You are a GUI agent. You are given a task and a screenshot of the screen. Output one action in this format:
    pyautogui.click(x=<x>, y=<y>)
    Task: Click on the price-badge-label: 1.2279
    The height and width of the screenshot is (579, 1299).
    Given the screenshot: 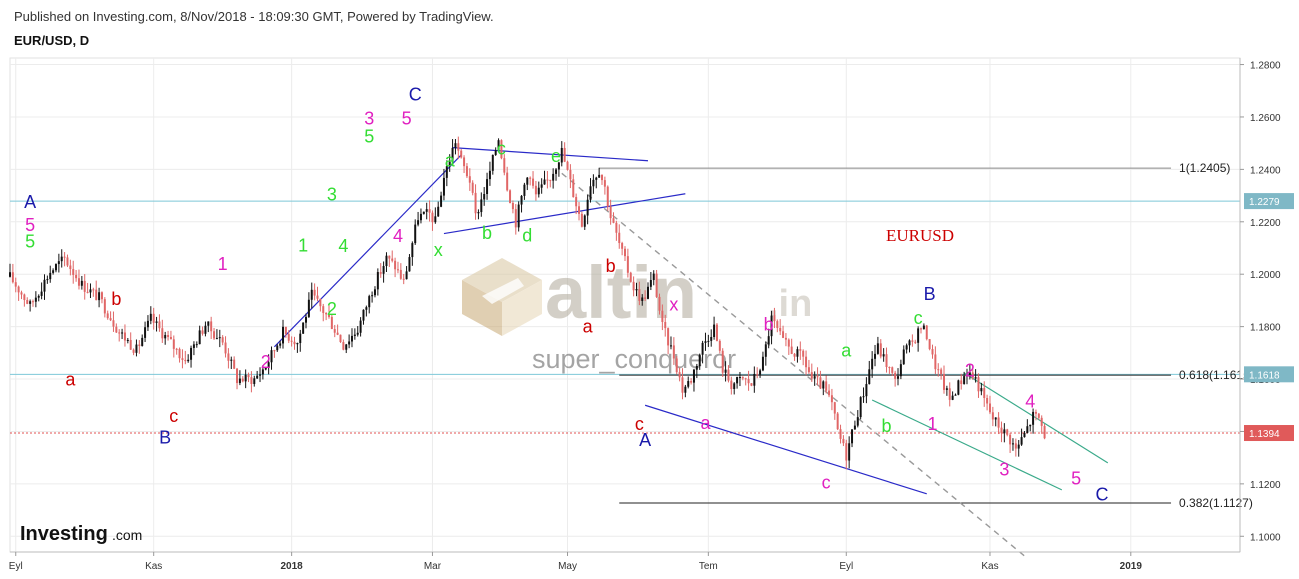 What is the action you would take?
    pyautogui.click(x=1264, y=202)
    